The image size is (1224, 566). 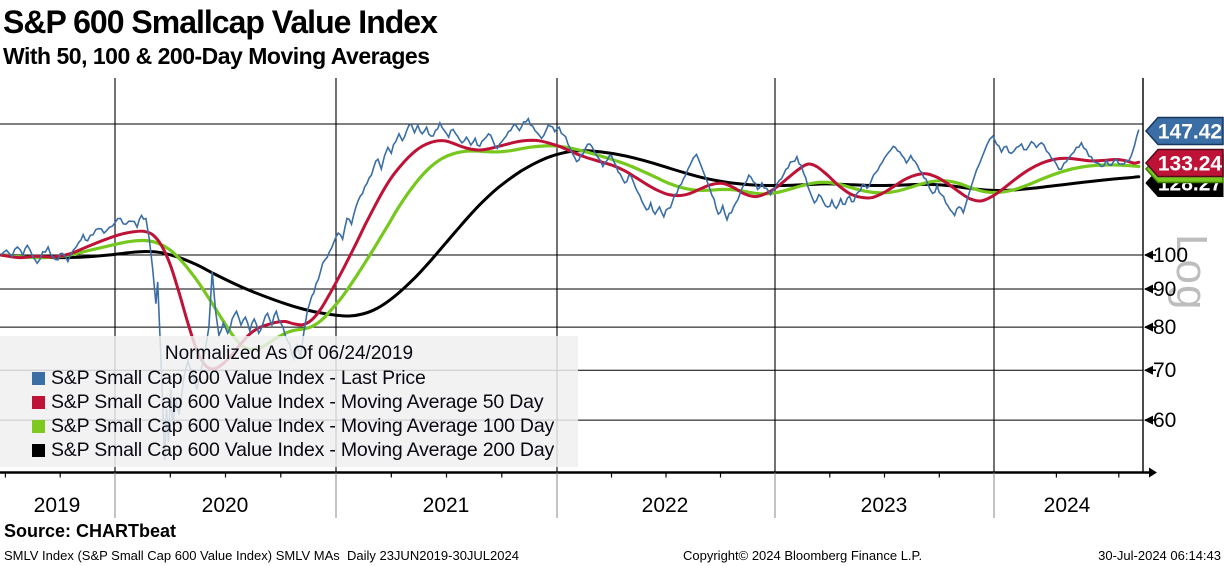 I want to click on timestamp-text: 30-Jul-2024 06:14:43, so click(x=1159, y=555).